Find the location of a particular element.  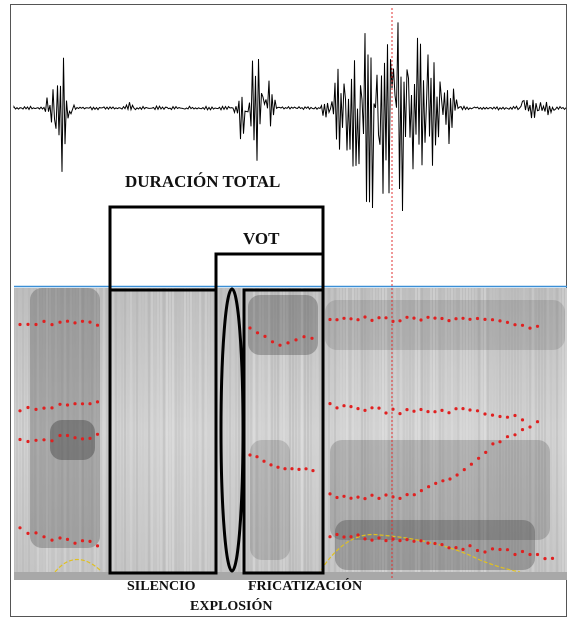

vot-bracket is located at coordinates (269, 271).